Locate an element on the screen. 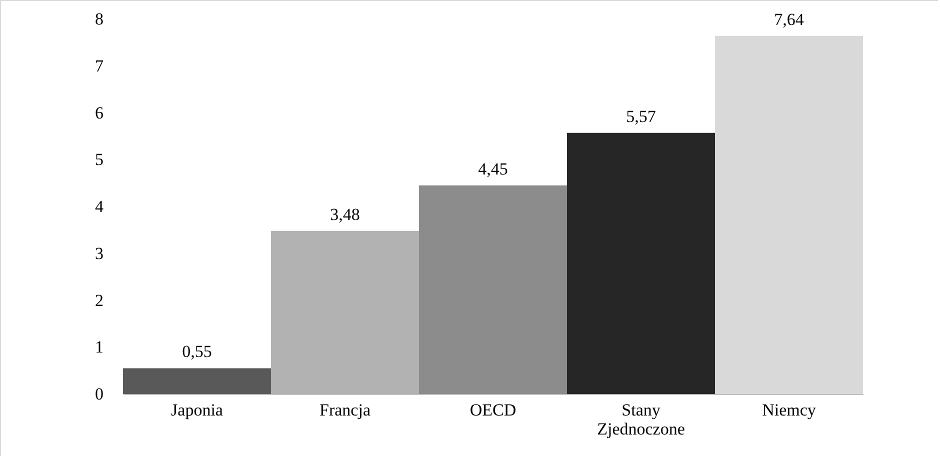 Image resolution: width=940 pixels, height=458 pixels. y-tick-label: 1 is located at coordinates (99, 347).